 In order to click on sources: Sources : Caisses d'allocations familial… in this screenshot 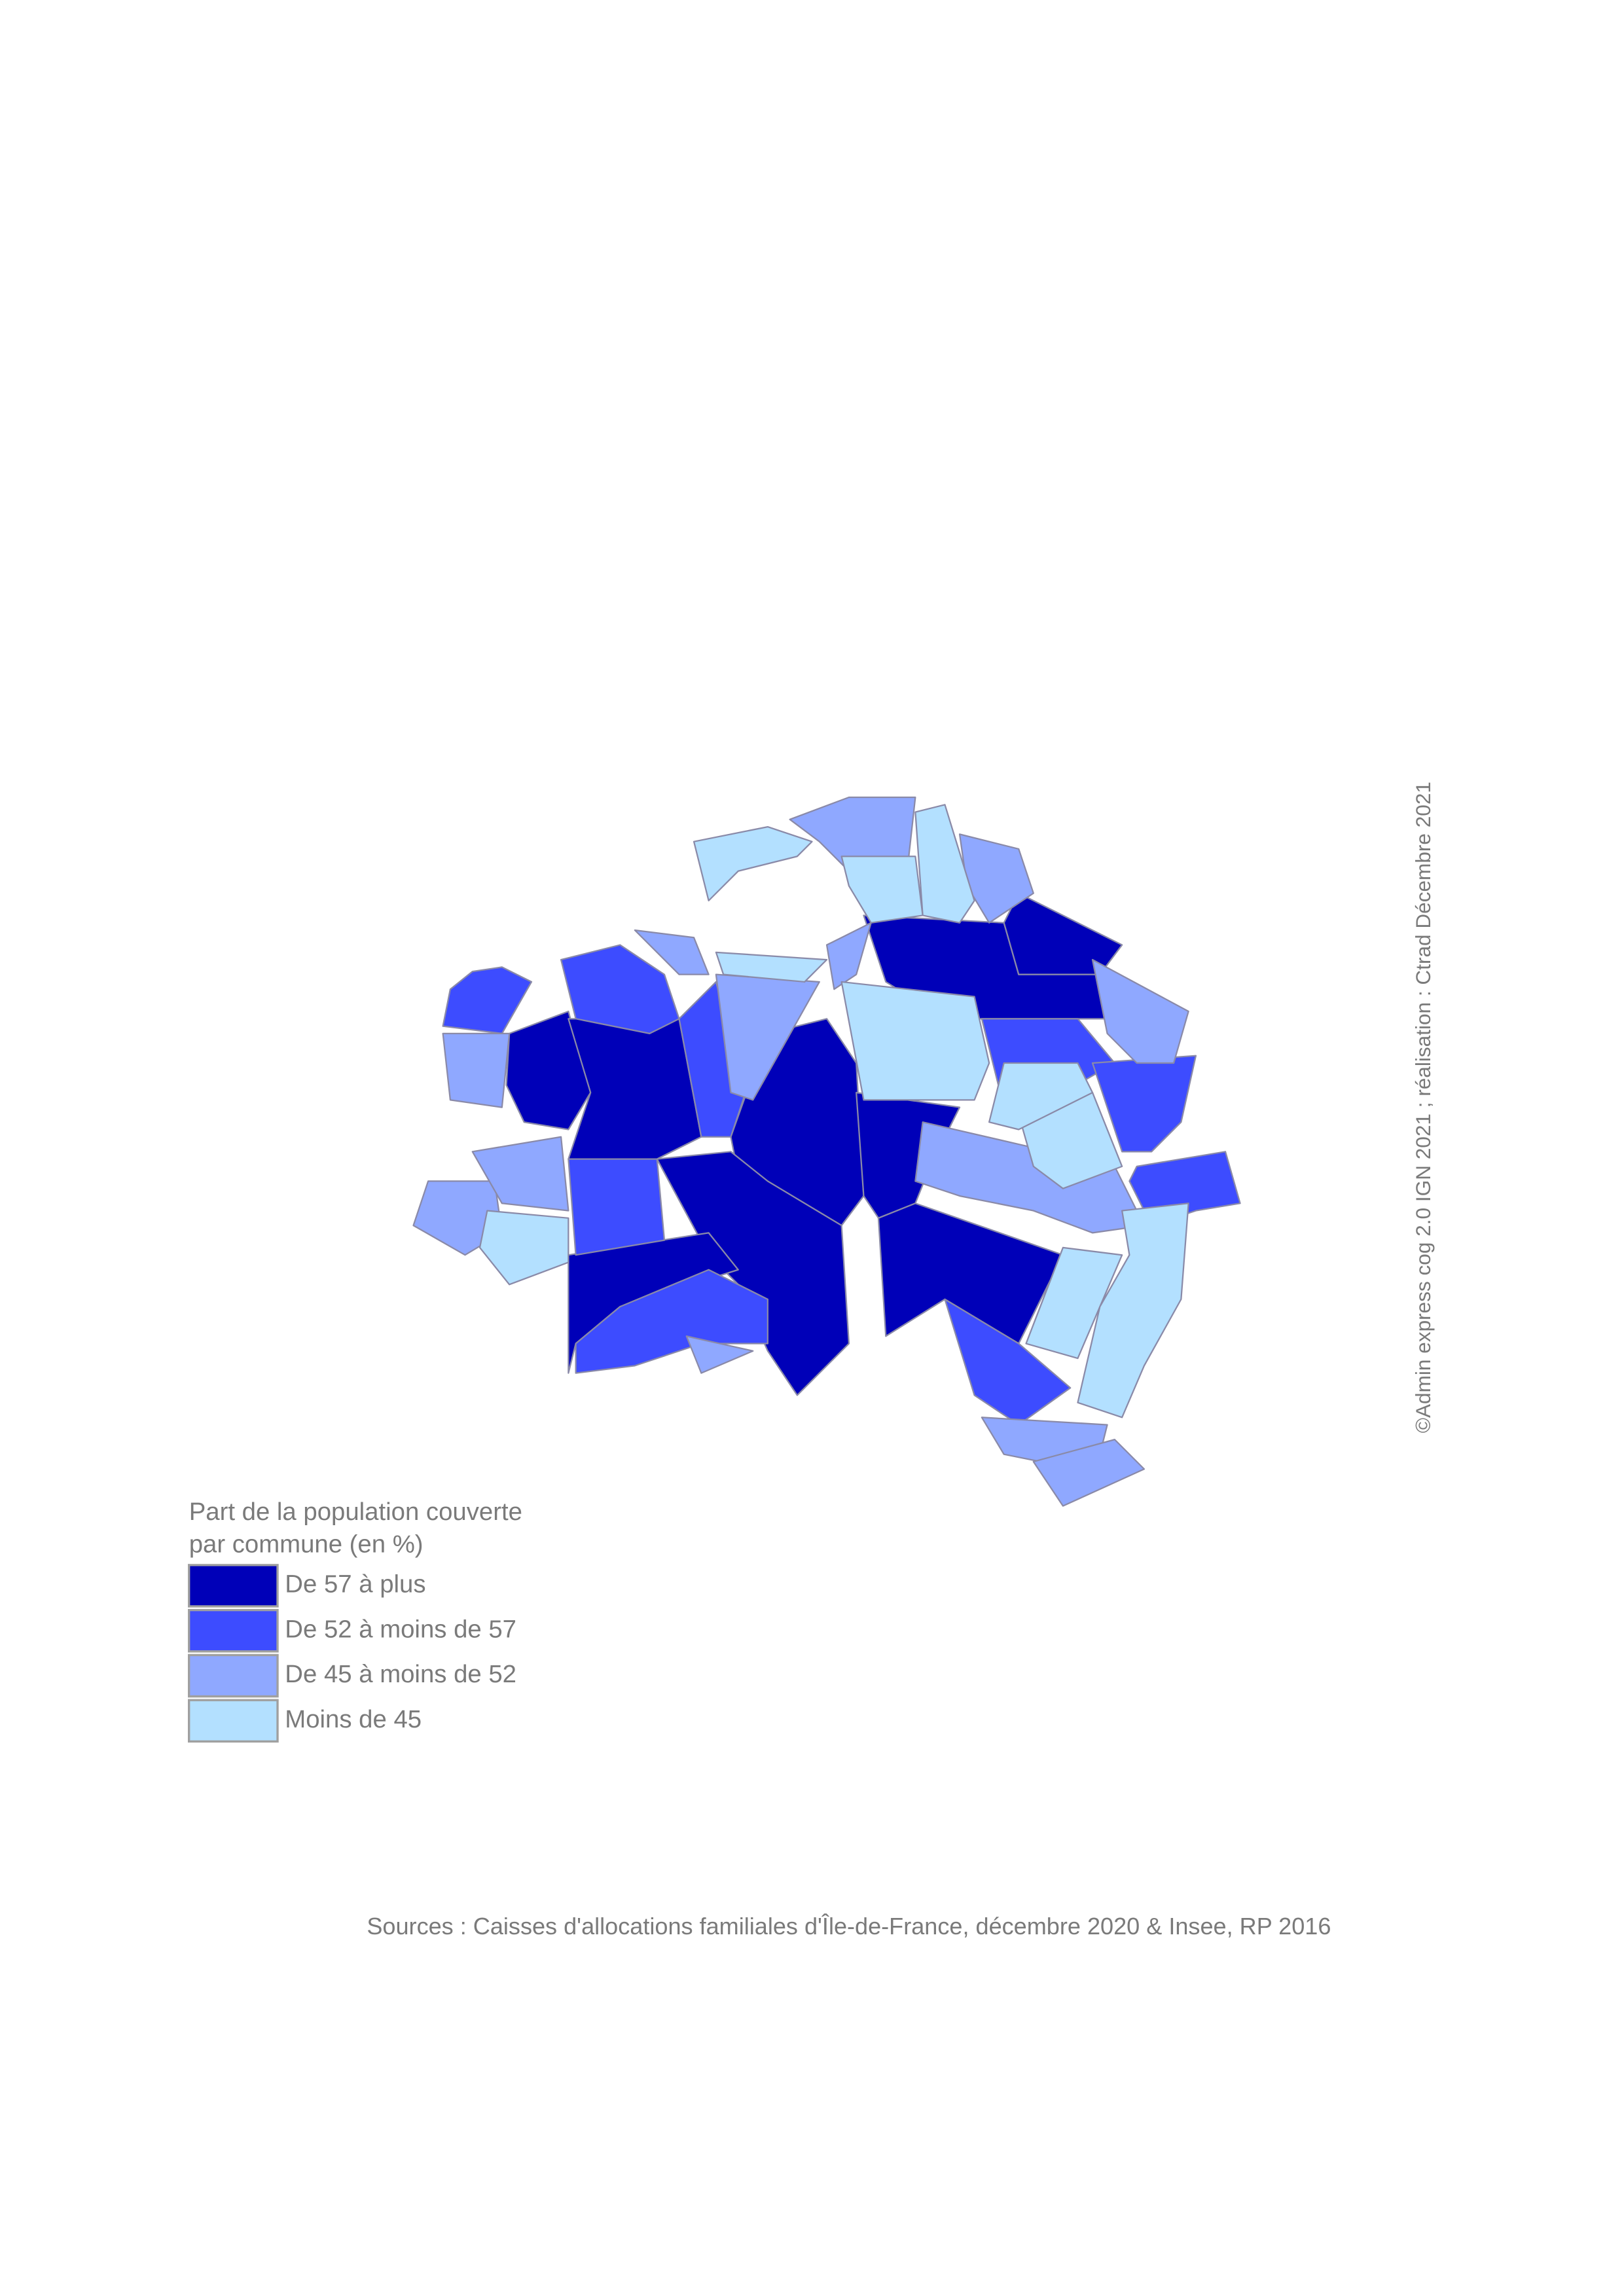, I will do `click(849, 1927)`.